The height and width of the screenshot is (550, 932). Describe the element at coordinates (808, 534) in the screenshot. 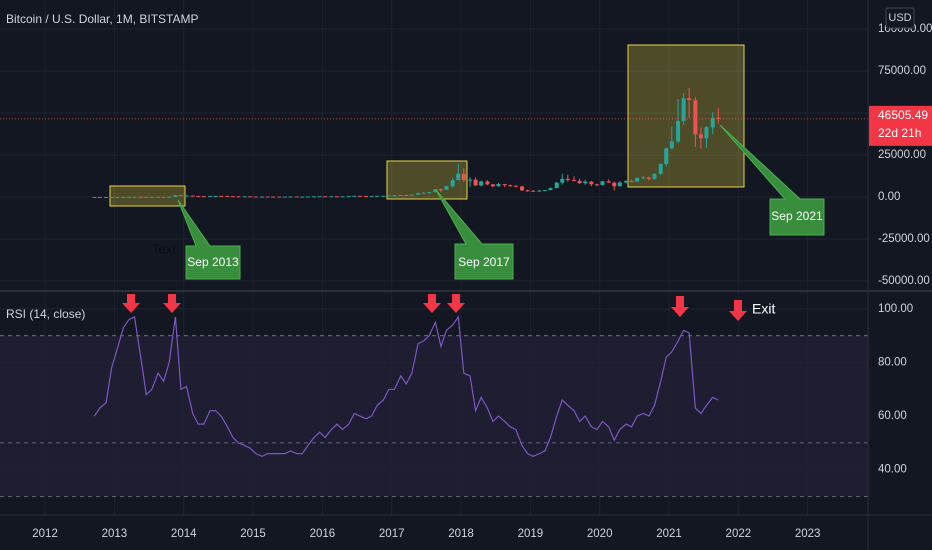

I see `x-tick-label: 2023` at that location.